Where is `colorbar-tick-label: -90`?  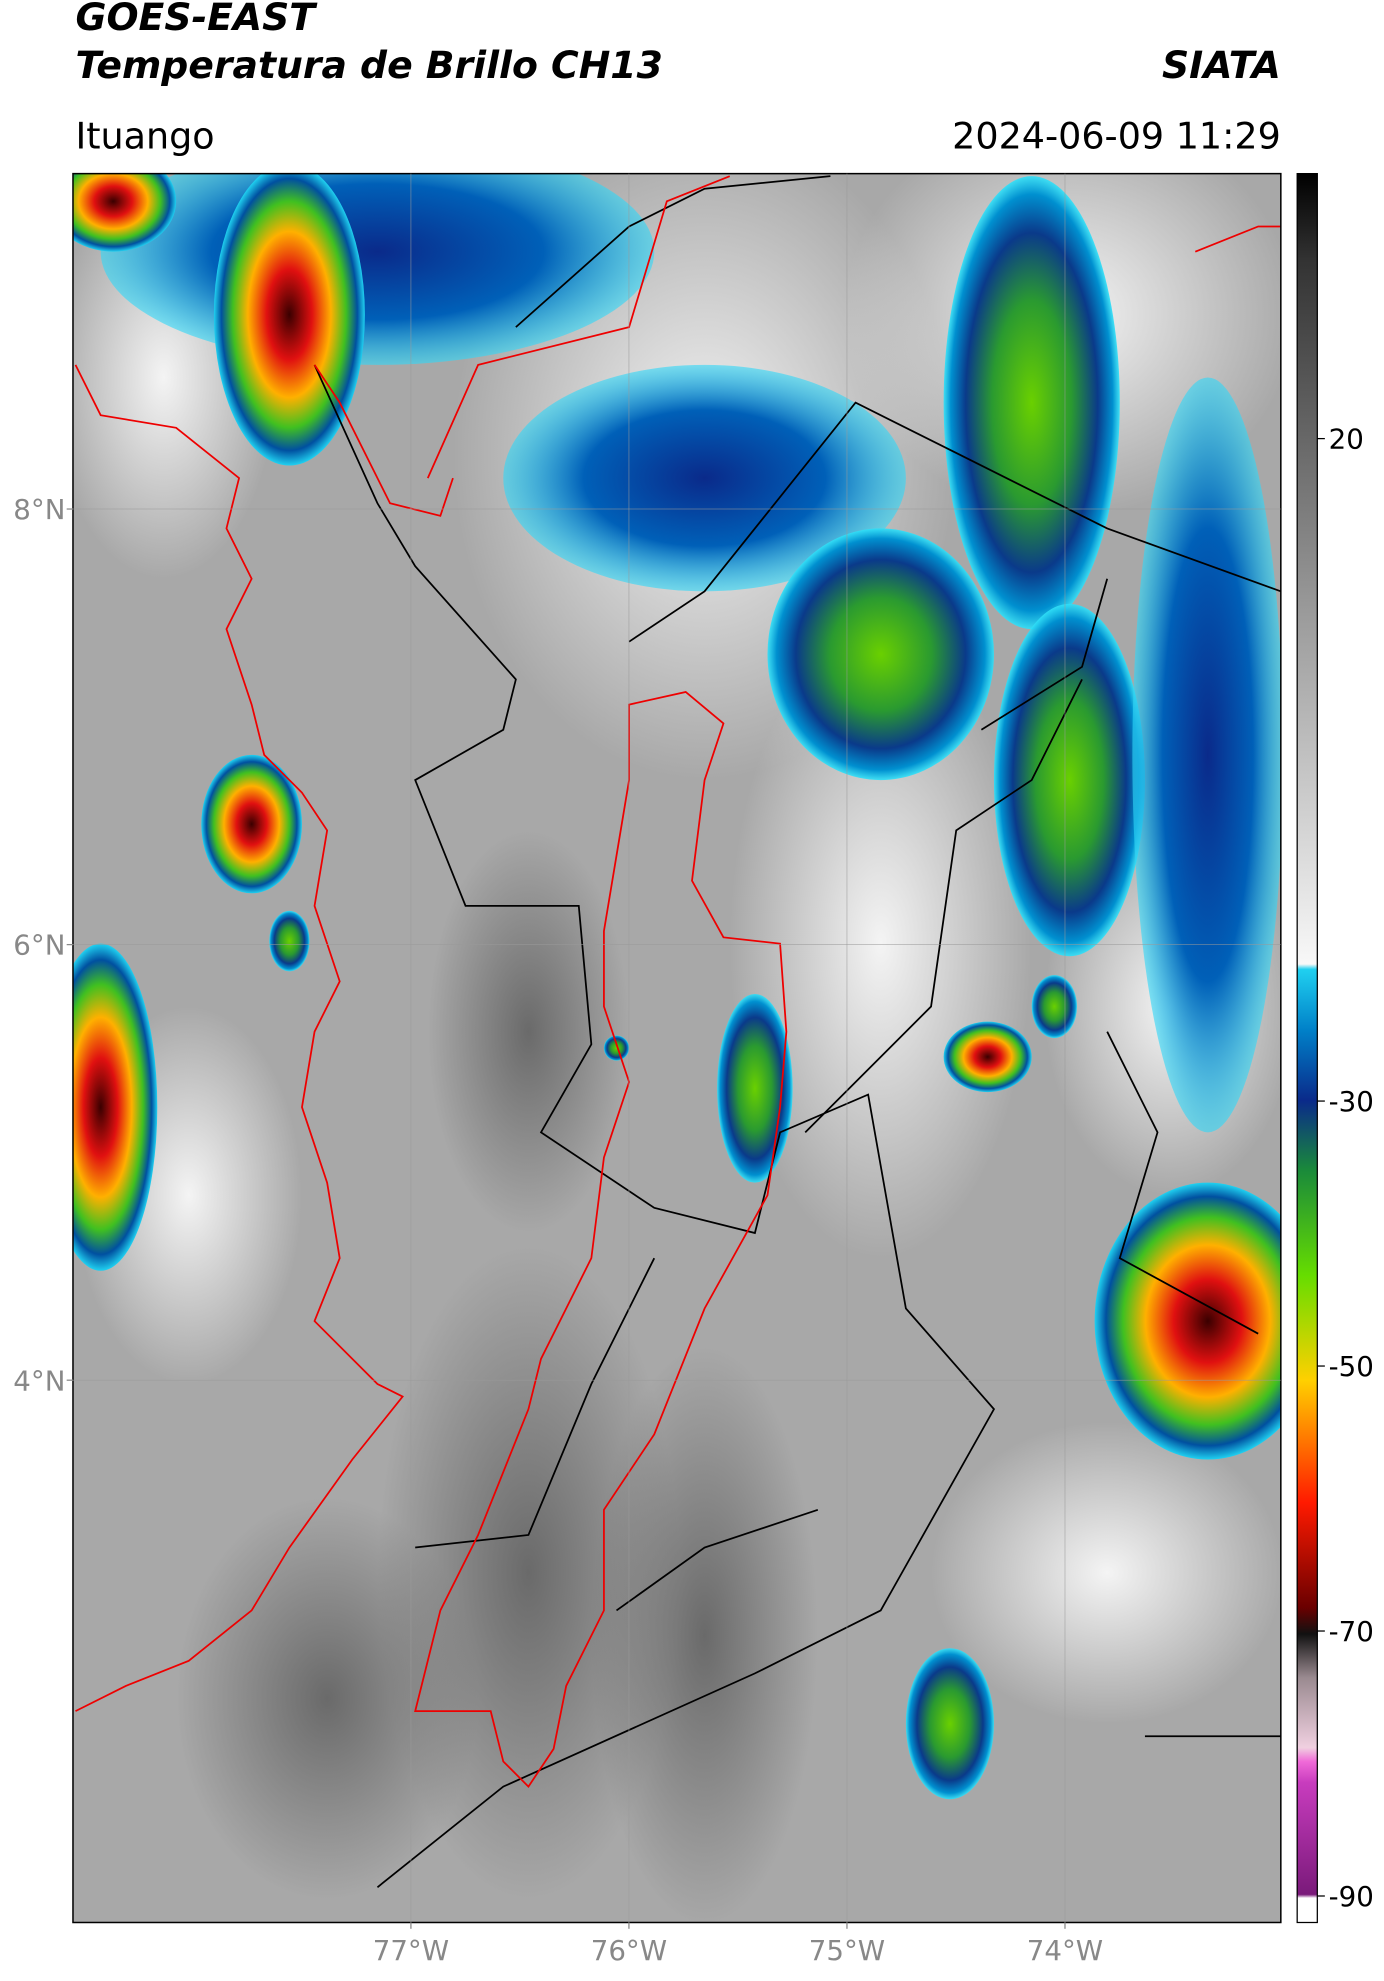 colorbar-tick-label: -90 is located at coordinates (1351, 1896).